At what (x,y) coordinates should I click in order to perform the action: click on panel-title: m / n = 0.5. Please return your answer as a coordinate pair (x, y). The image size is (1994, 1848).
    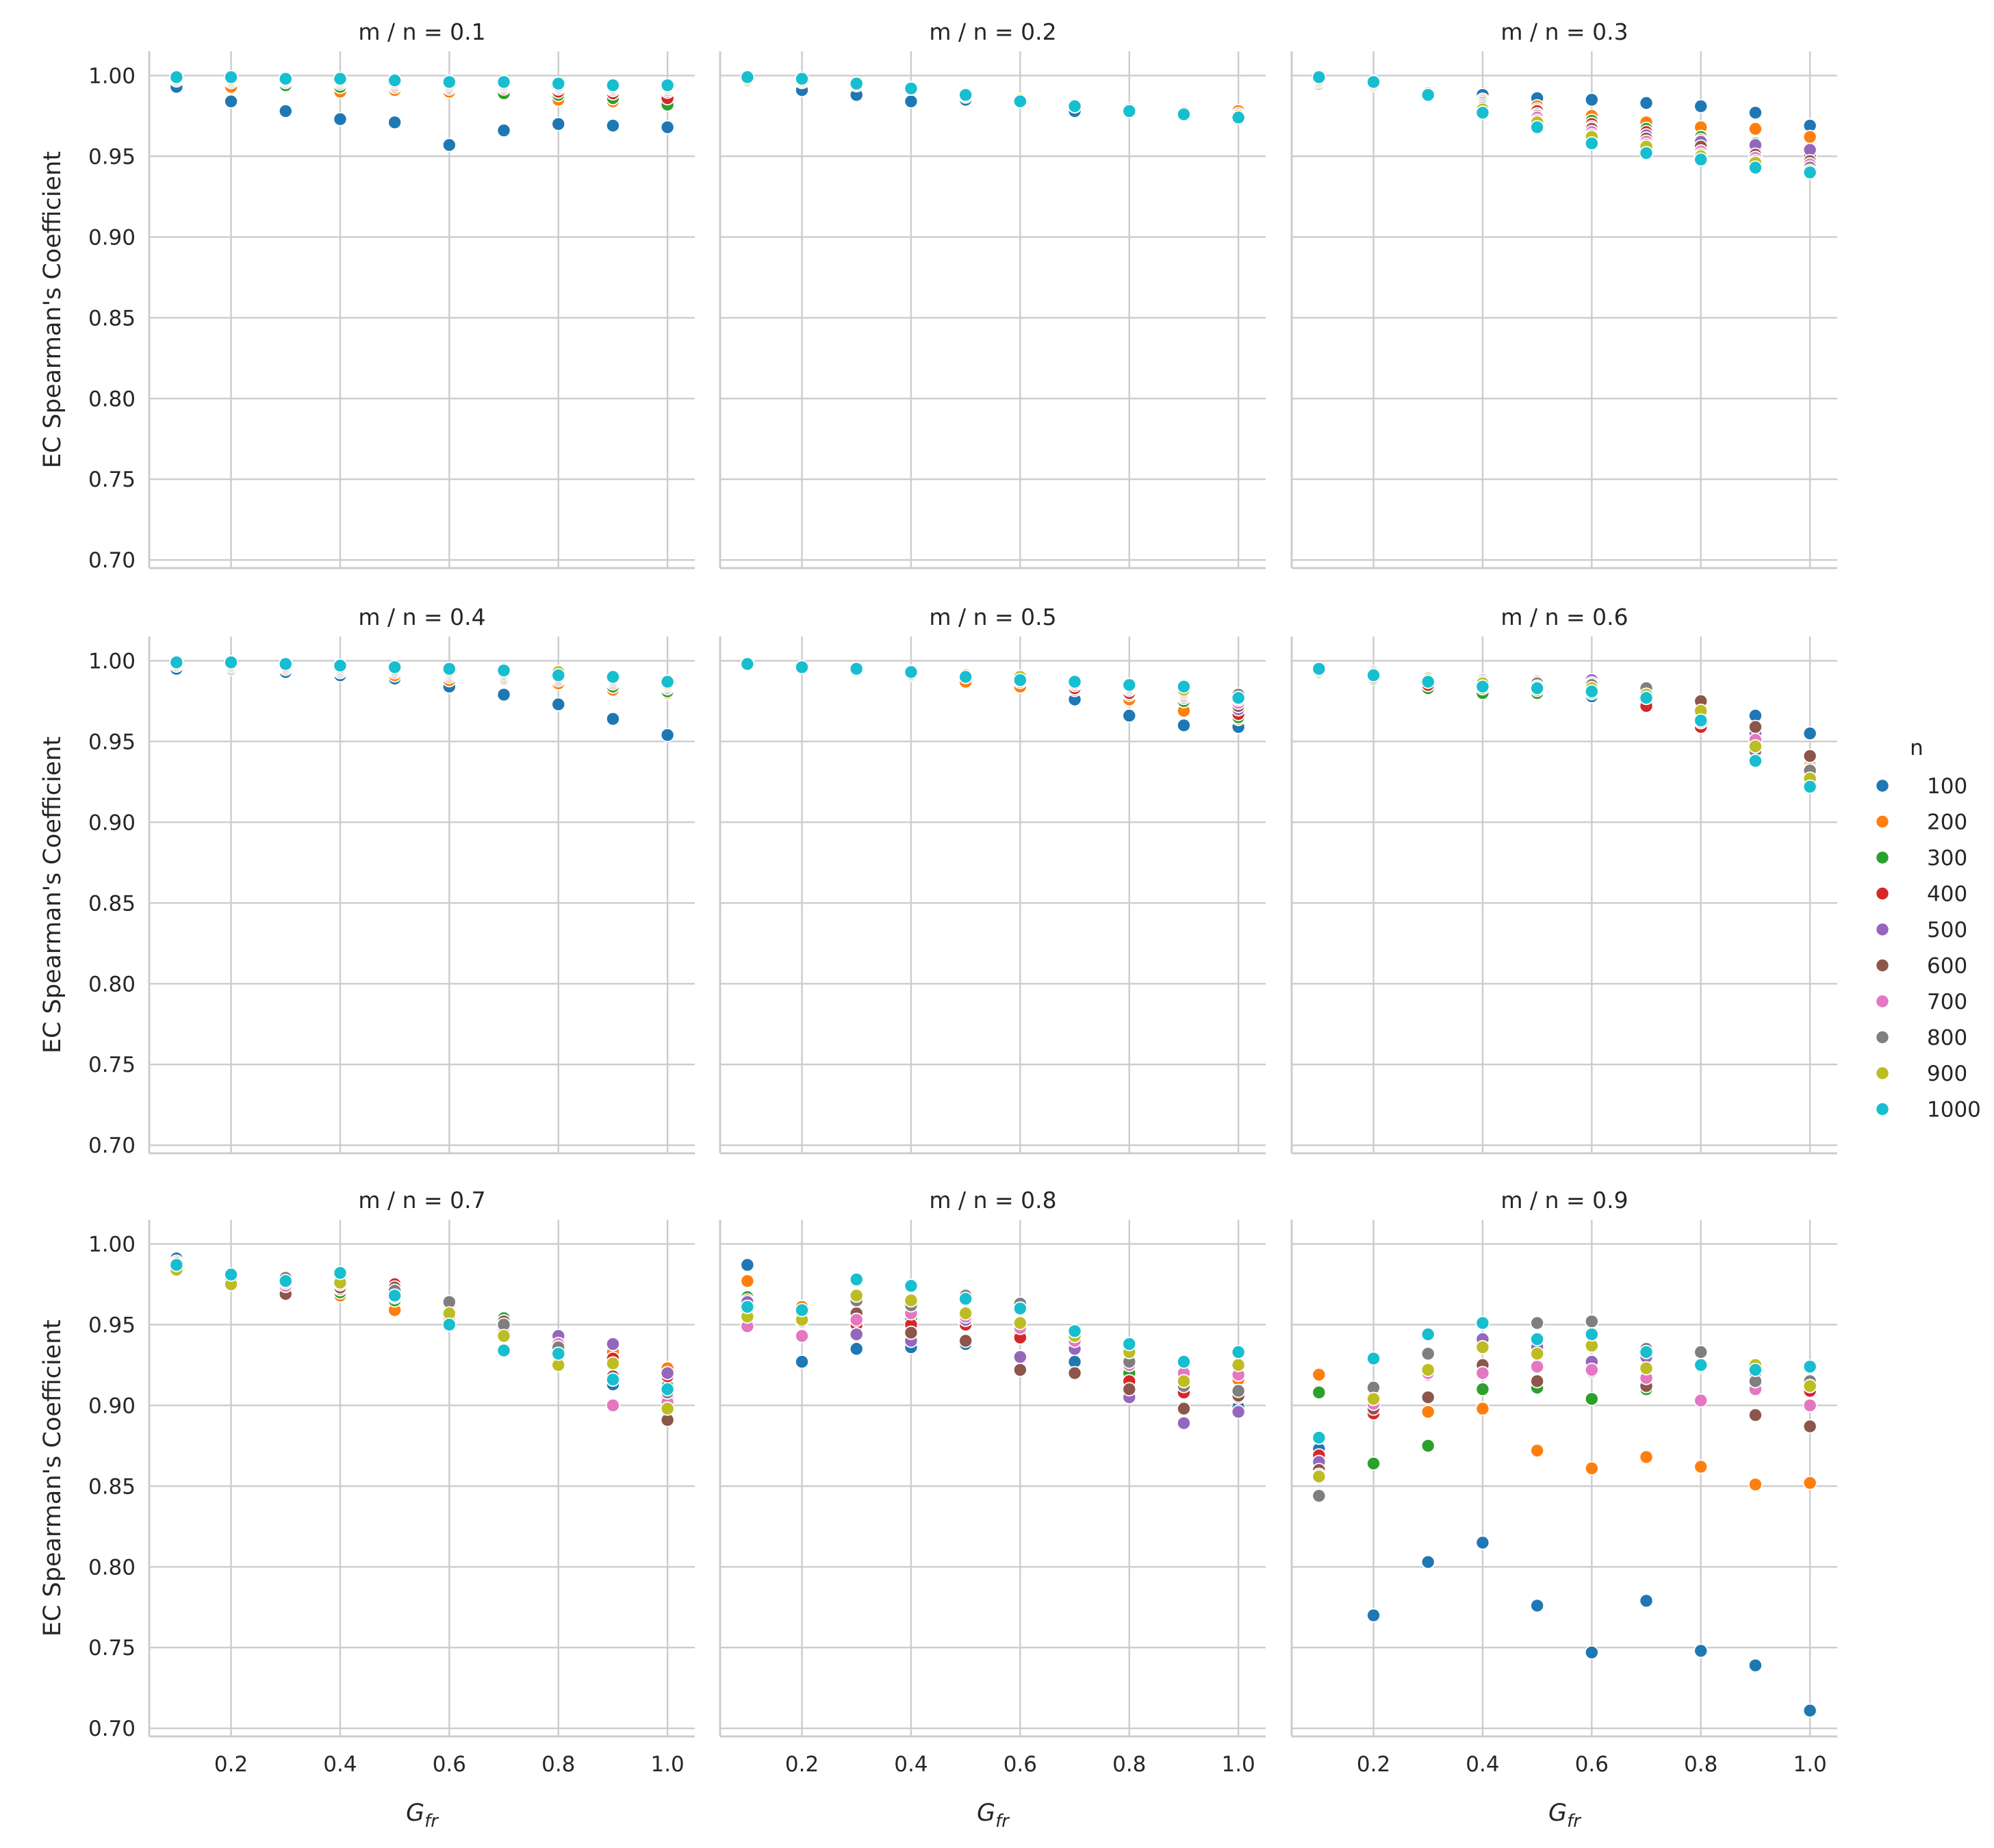
    Looking at the image, I should click on (992, 617).